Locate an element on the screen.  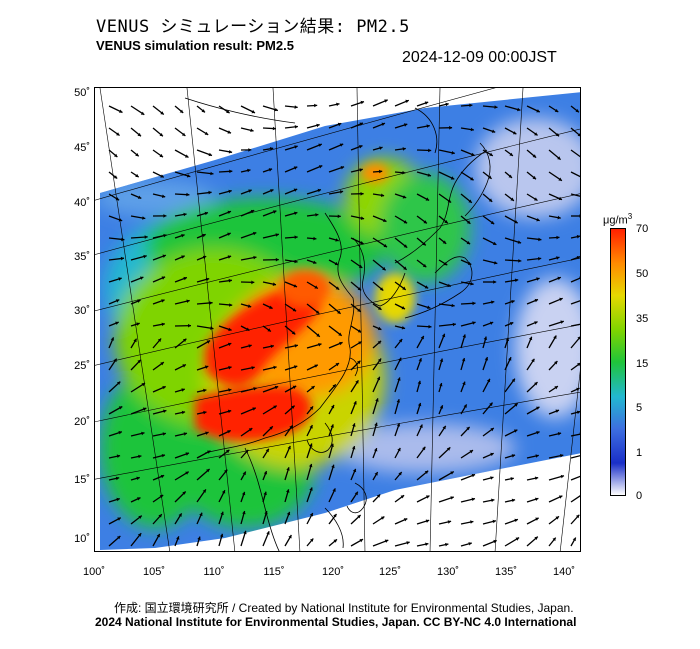
lat-label-30: 30˚ is located at coordinates (82, 311).